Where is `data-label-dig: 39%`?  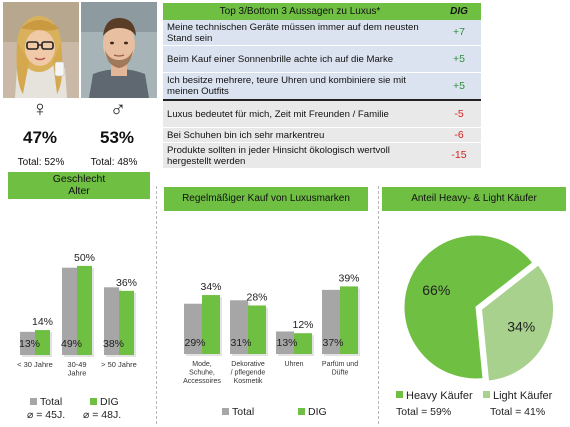
data-label-dig: 39% is located at coordinates (348, 278).